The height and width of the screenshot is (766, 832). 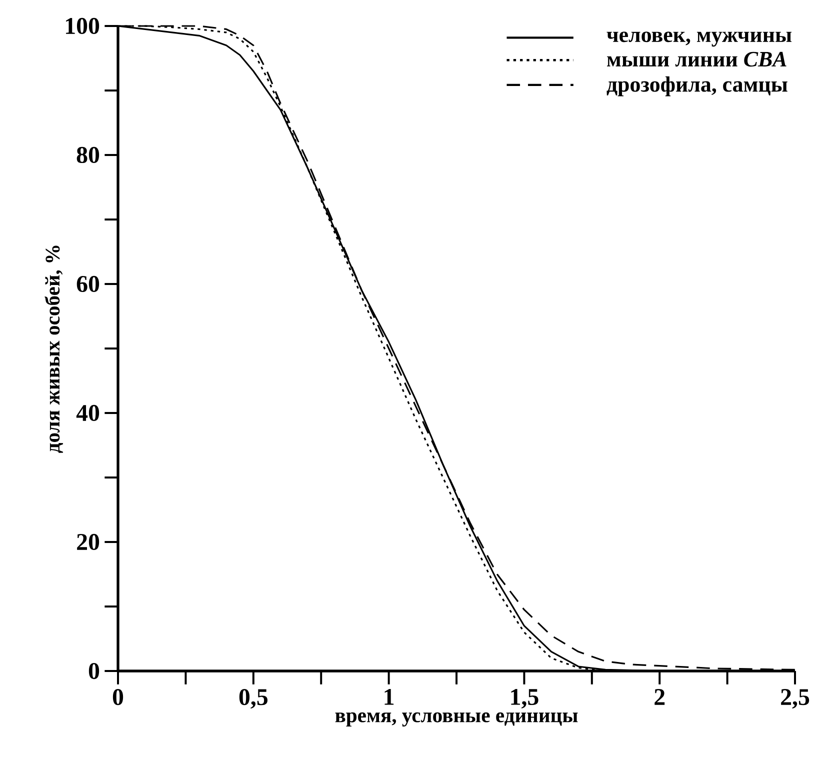 I want to click on y-tick-label: 20, so click(x=88, y=542).